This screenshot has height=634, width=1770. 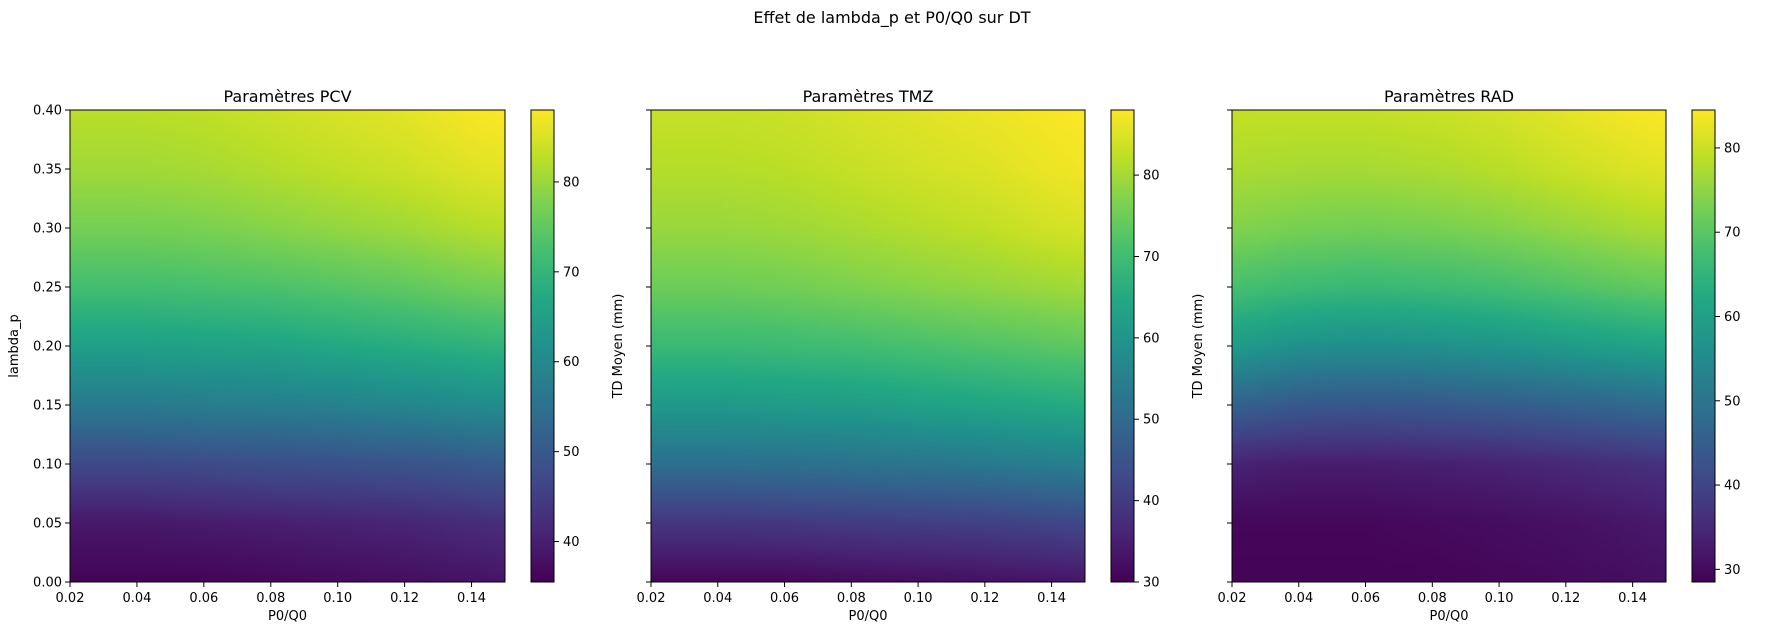 I want to click on y-axis-label: lambda_p, so click(x=14, y=345).